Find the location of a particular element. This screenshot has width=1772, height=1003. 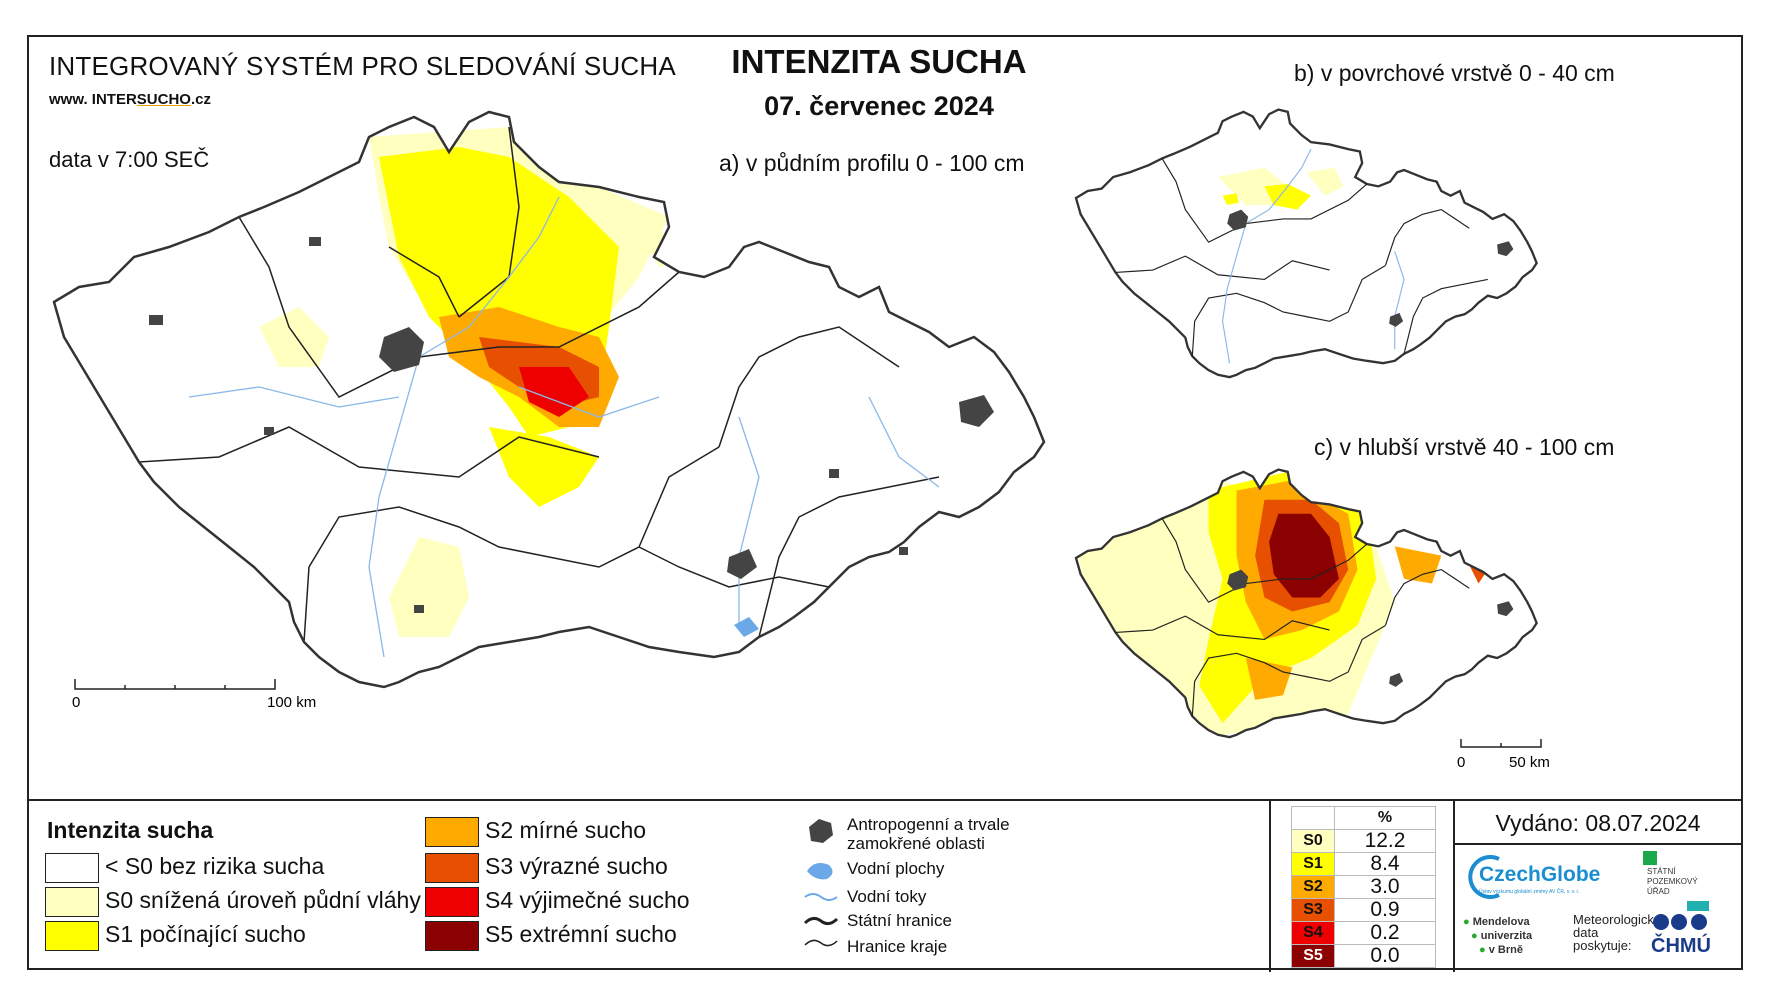

table-row: S3 0.9 is located at coordinates (1363, 910).